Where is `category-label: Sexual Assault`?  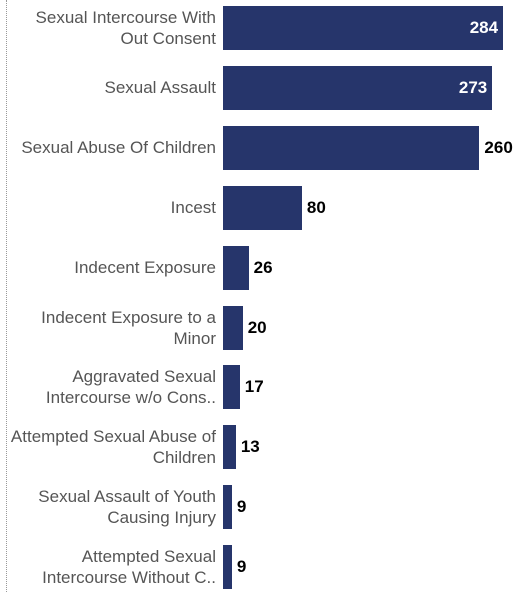 category-label: Sexual Assault is located at coordinates (160, 88).